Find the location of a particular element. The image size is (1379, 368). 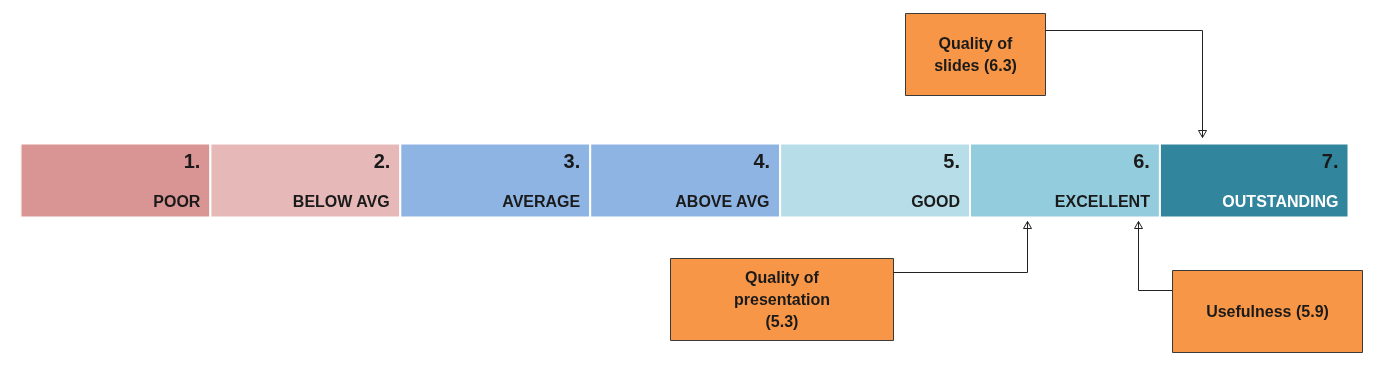

annotation: 2. is located at coordinates (382, 160).